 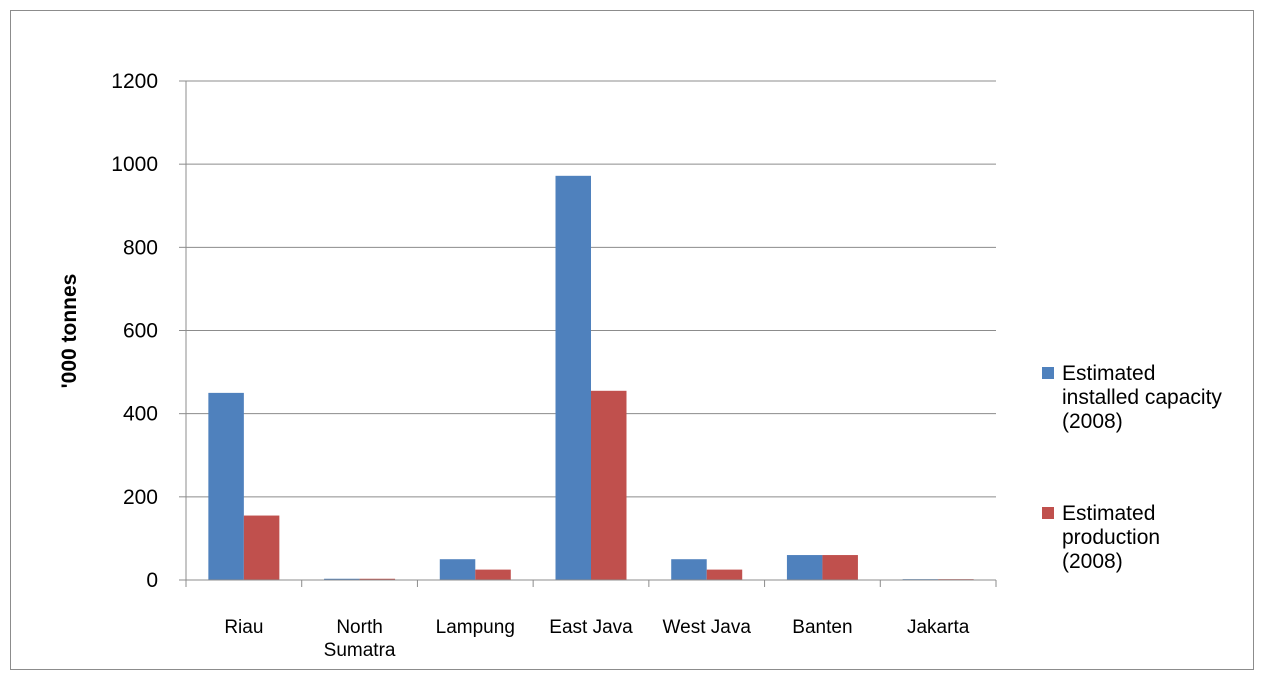 I want to click on y-tick-label: 200, so click(x=140, y=497).